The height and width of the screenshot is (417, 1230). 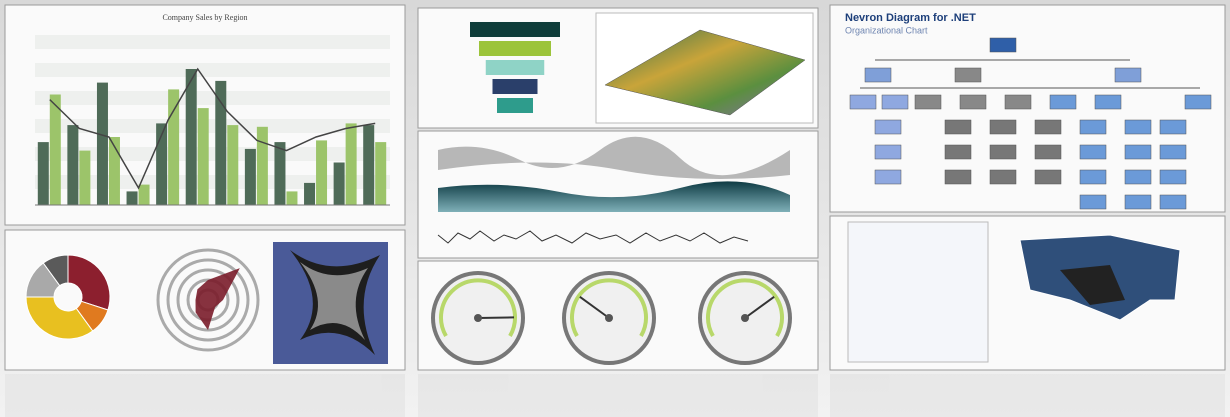 What do you see at coordinates (334, 301) in the screenshot?
I see `contour-band` at bounding box center [334, 301].